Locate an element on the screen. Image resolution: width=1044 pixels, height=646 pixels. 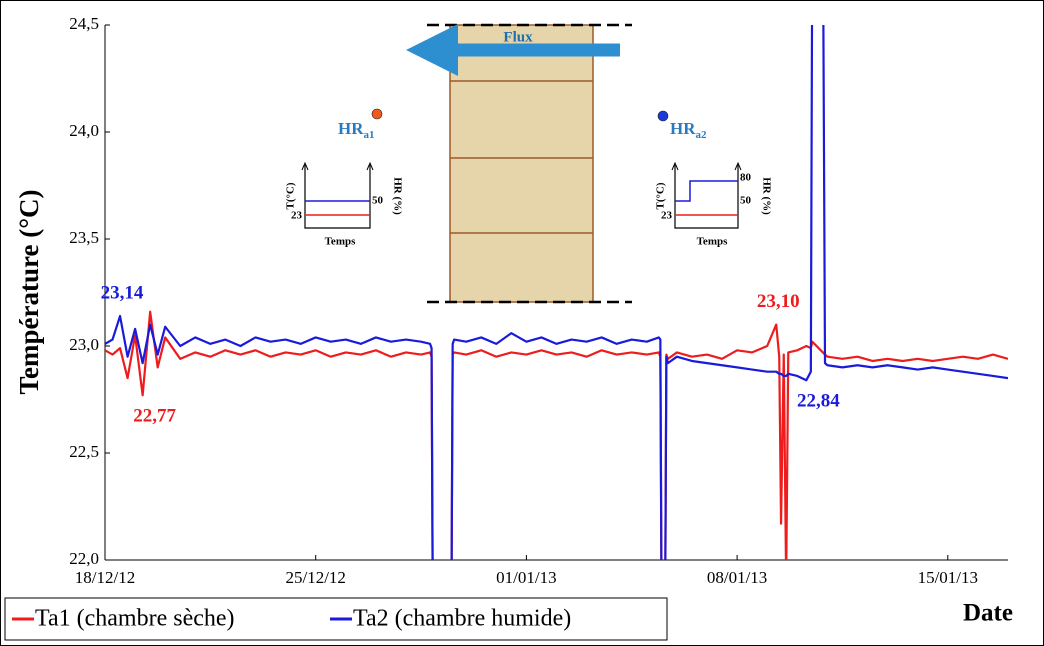
wall is located at coordinates (521, 163).